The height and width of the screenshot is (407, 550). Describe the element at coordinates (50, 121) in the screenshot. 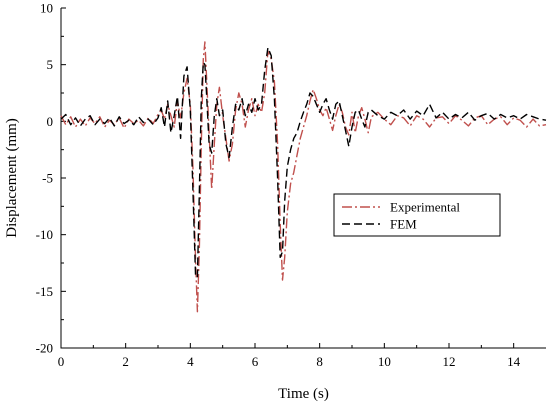

I see `y-tick-label: 0` at that location.